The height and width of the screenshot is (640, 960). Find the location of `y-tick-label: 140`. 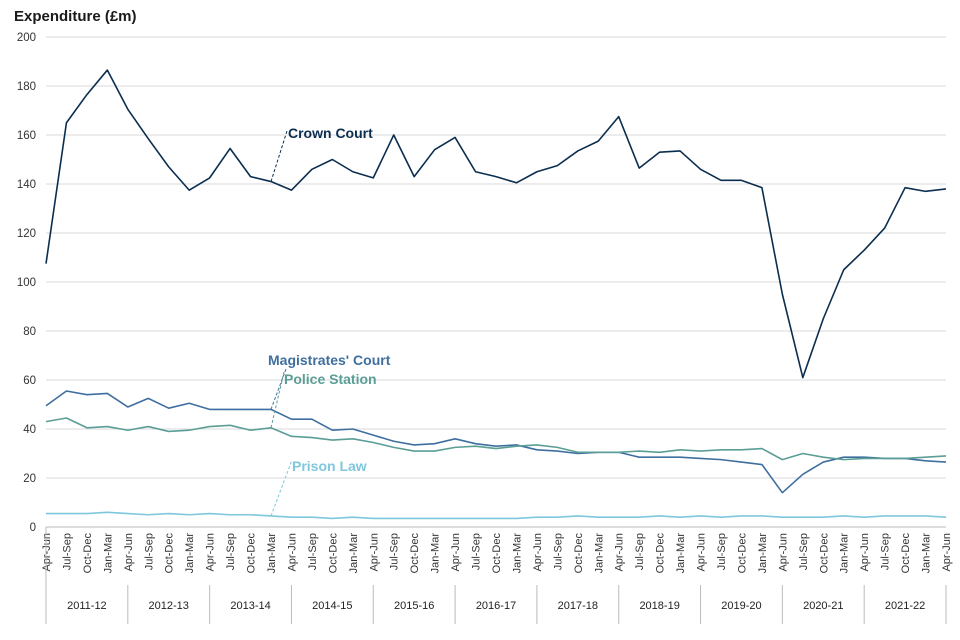

y-tick-label: 140 is located at coordinates (26, 185).